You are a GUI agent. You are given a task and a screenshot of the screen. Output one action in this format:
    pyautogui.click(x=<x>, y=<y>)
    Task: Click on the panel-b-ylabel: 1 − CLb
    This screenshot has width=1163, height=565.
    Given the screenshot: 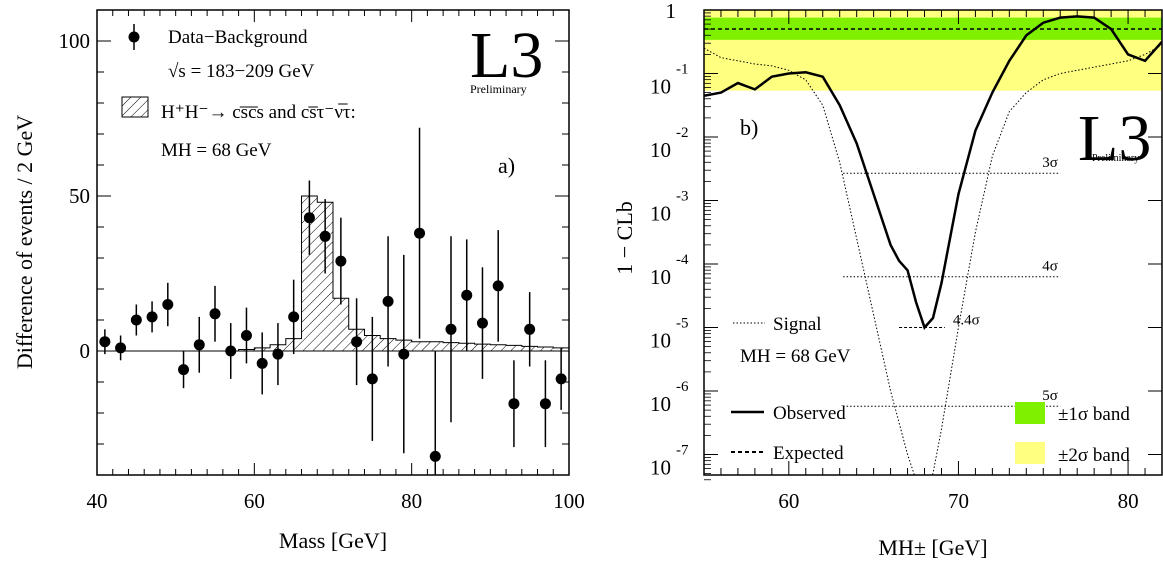 What is the action you would take?
    pyautogui.click(x=624, y=238)
    